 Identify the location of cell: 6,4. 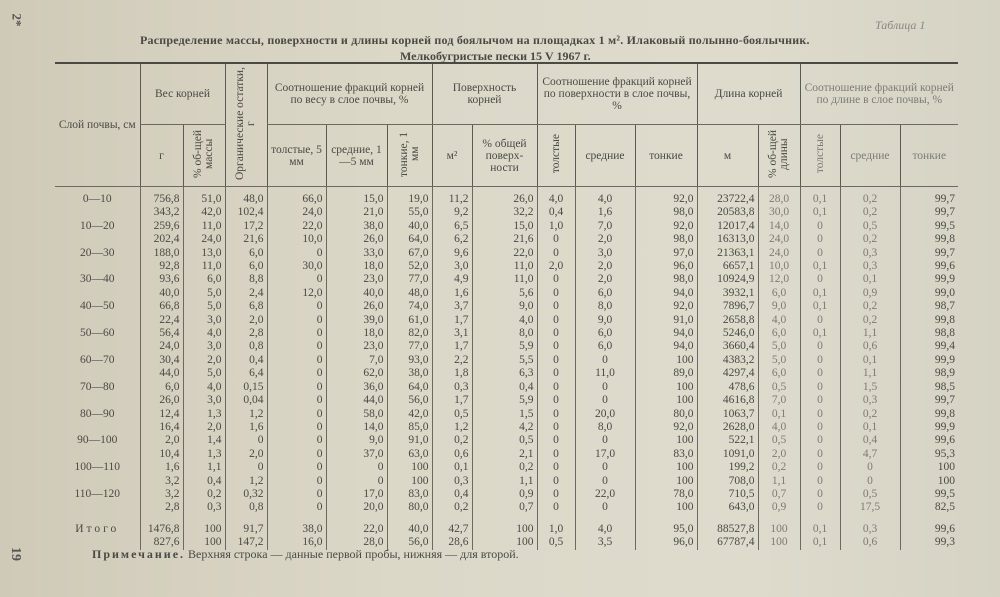
(245, 374).